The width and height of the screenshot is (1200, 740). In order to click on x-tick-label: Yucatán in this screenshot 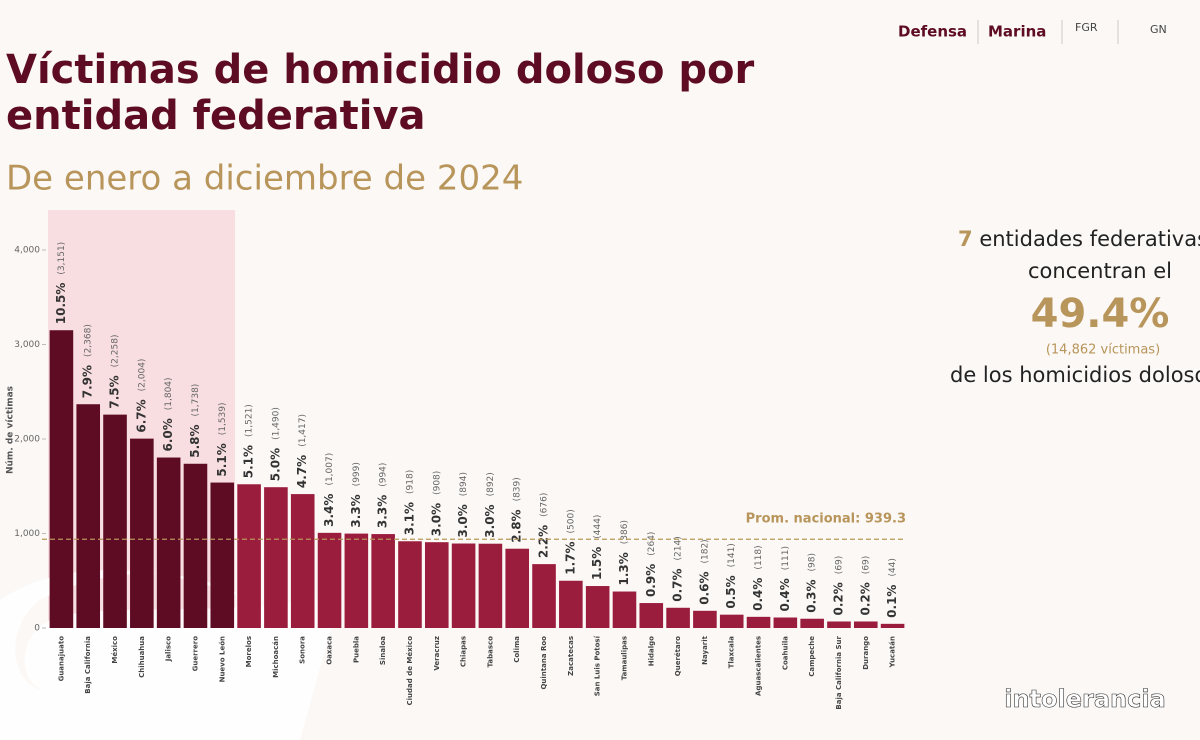, I will do `click(893, 652)`.